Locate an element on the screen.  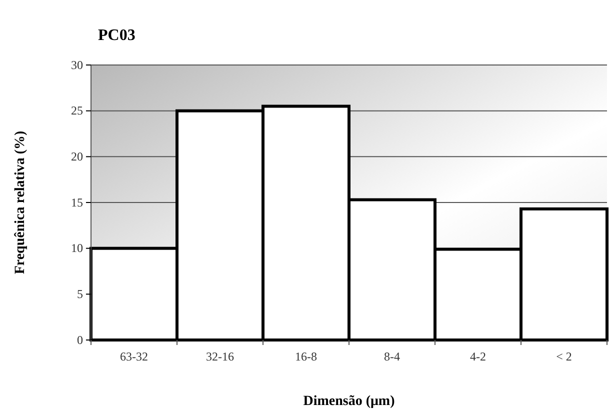
x-tick-label: 32-16 is located at coordinates (220, 357).